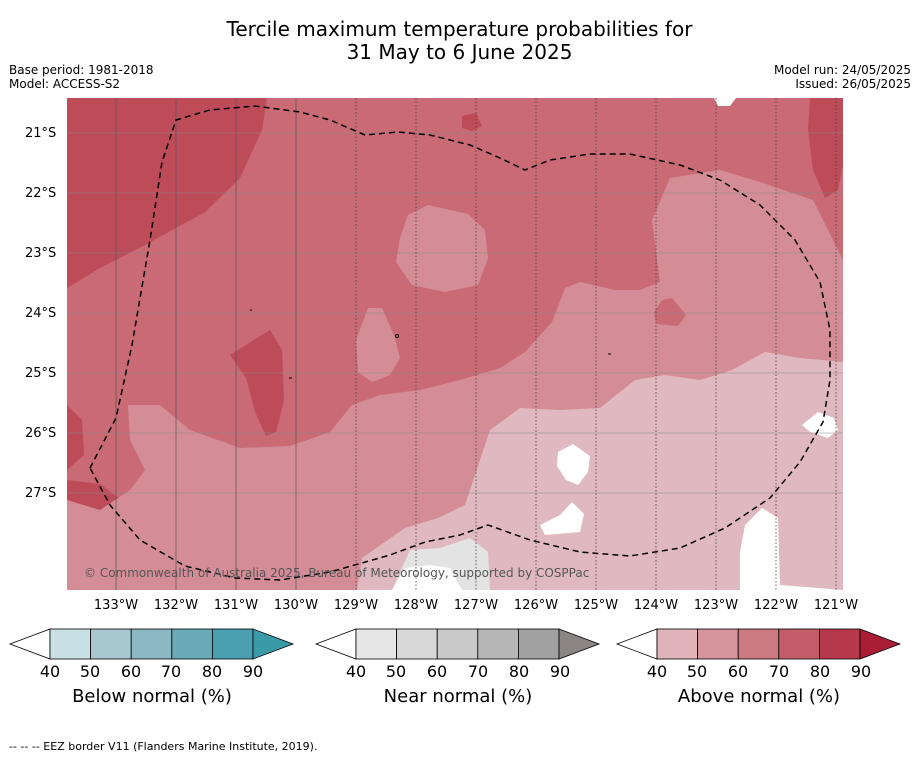 The height and width of the screenshot is (758, 919). What do you see at coordinates (416, 605) in the screenshot?
I see `lon-label-128: 128°W` at bounding box center [416, 605].